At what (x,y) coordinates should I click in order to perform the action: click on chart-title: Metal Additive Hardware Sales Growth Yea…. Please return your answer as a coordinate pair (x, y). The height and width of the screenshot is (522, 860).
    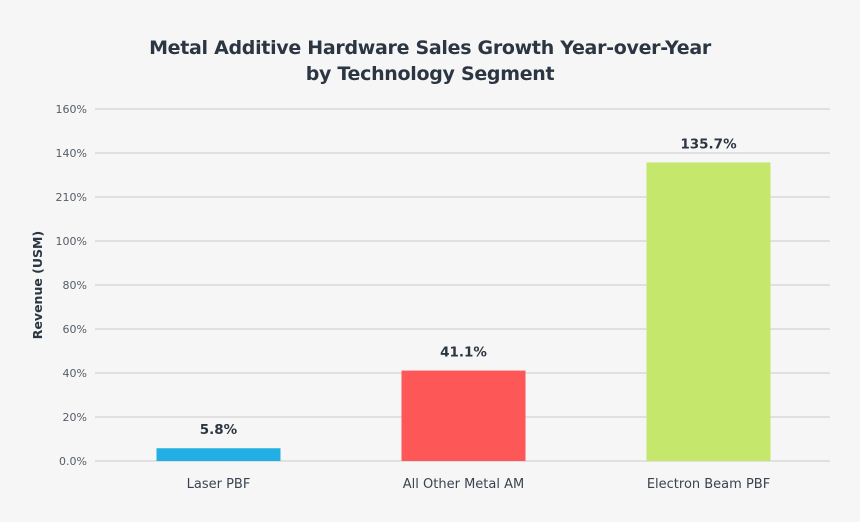
    Looking at the image, I should click on (430, 48).